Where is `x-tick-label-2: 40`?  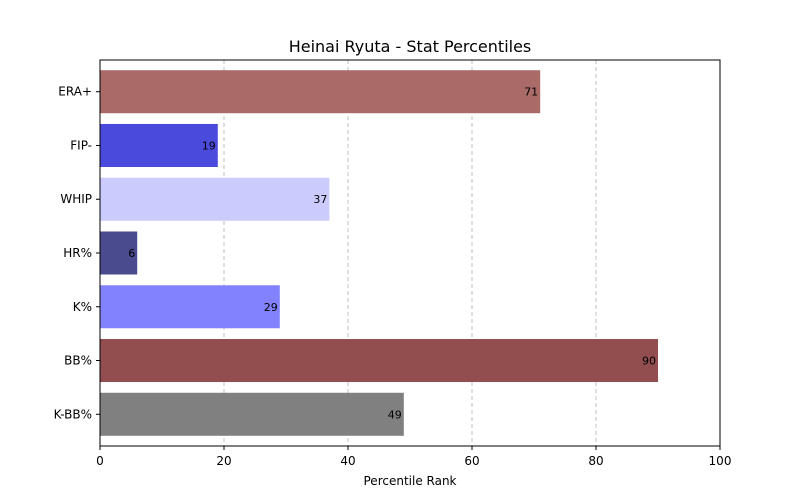
x-tick-label-2: 40 is located at coordinates (347, 461).